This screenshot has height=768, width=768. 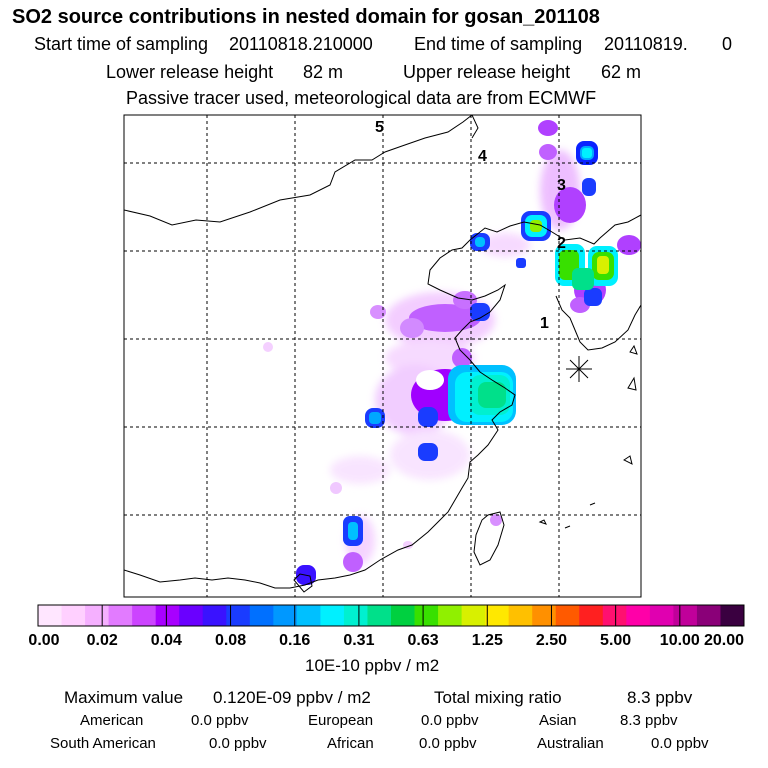 I want to click on total-mixing-value: 8.3 ppbv, so click(x=660, y=697).